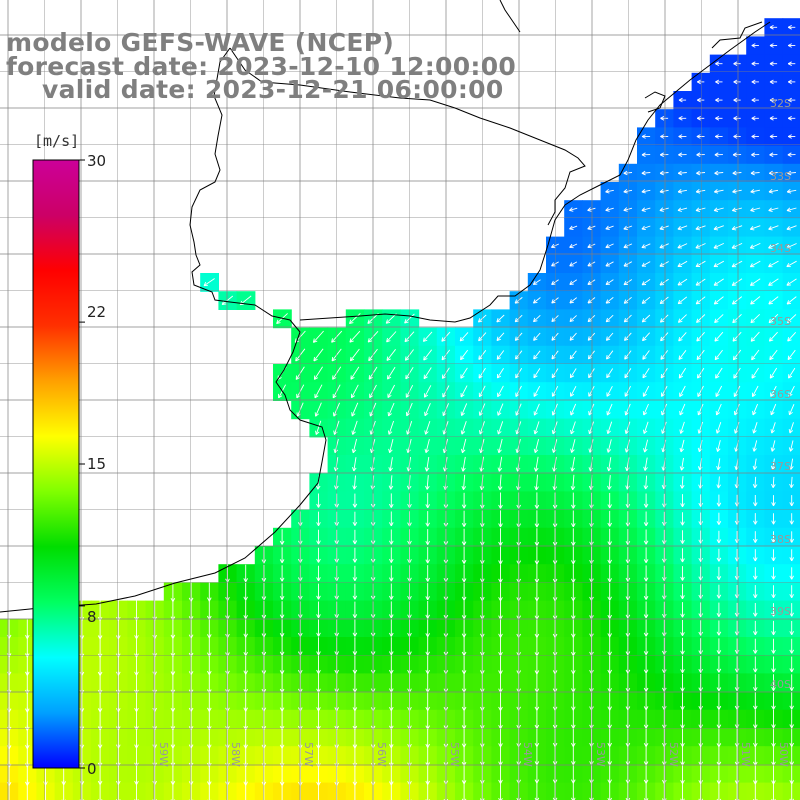  Describe the element at coordinates (97, 161) in the screenshot. I see `colorbar-tick-label: 30` at that location.